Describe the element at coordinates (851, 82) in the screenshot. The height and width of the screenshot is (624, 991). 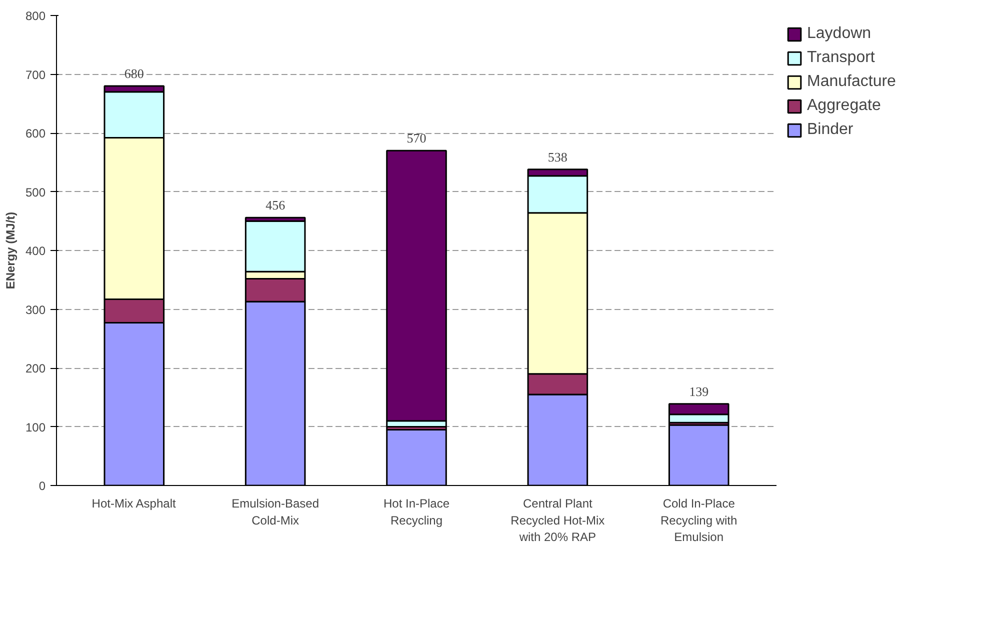
I see `legend-label: Manufacture` at that location.